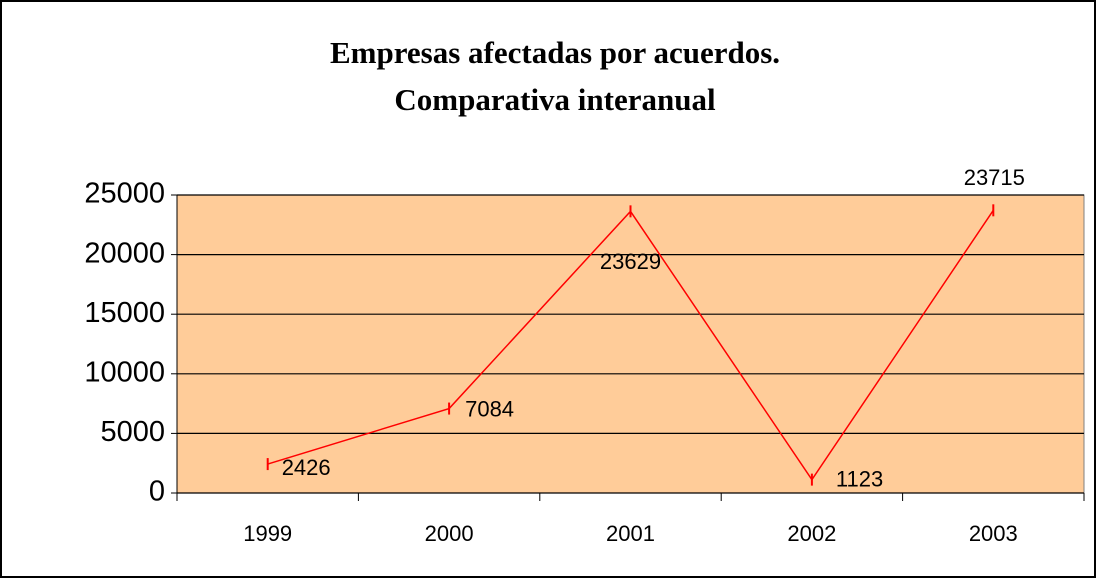 This screenshot has height=579, width=1097. Describe the element at coordinates (124, 372) in the screenshot. I see `y-tick-label: 10000` at that location.